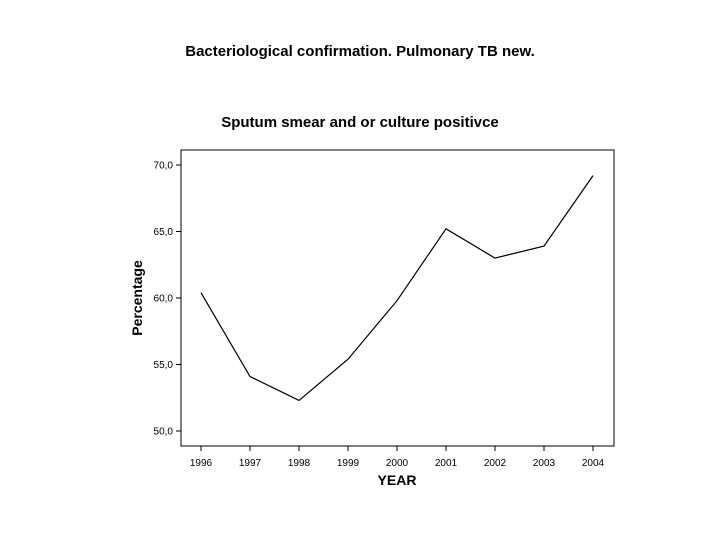  I want to click on y-tick-label: 65,0, so click(164, 232).